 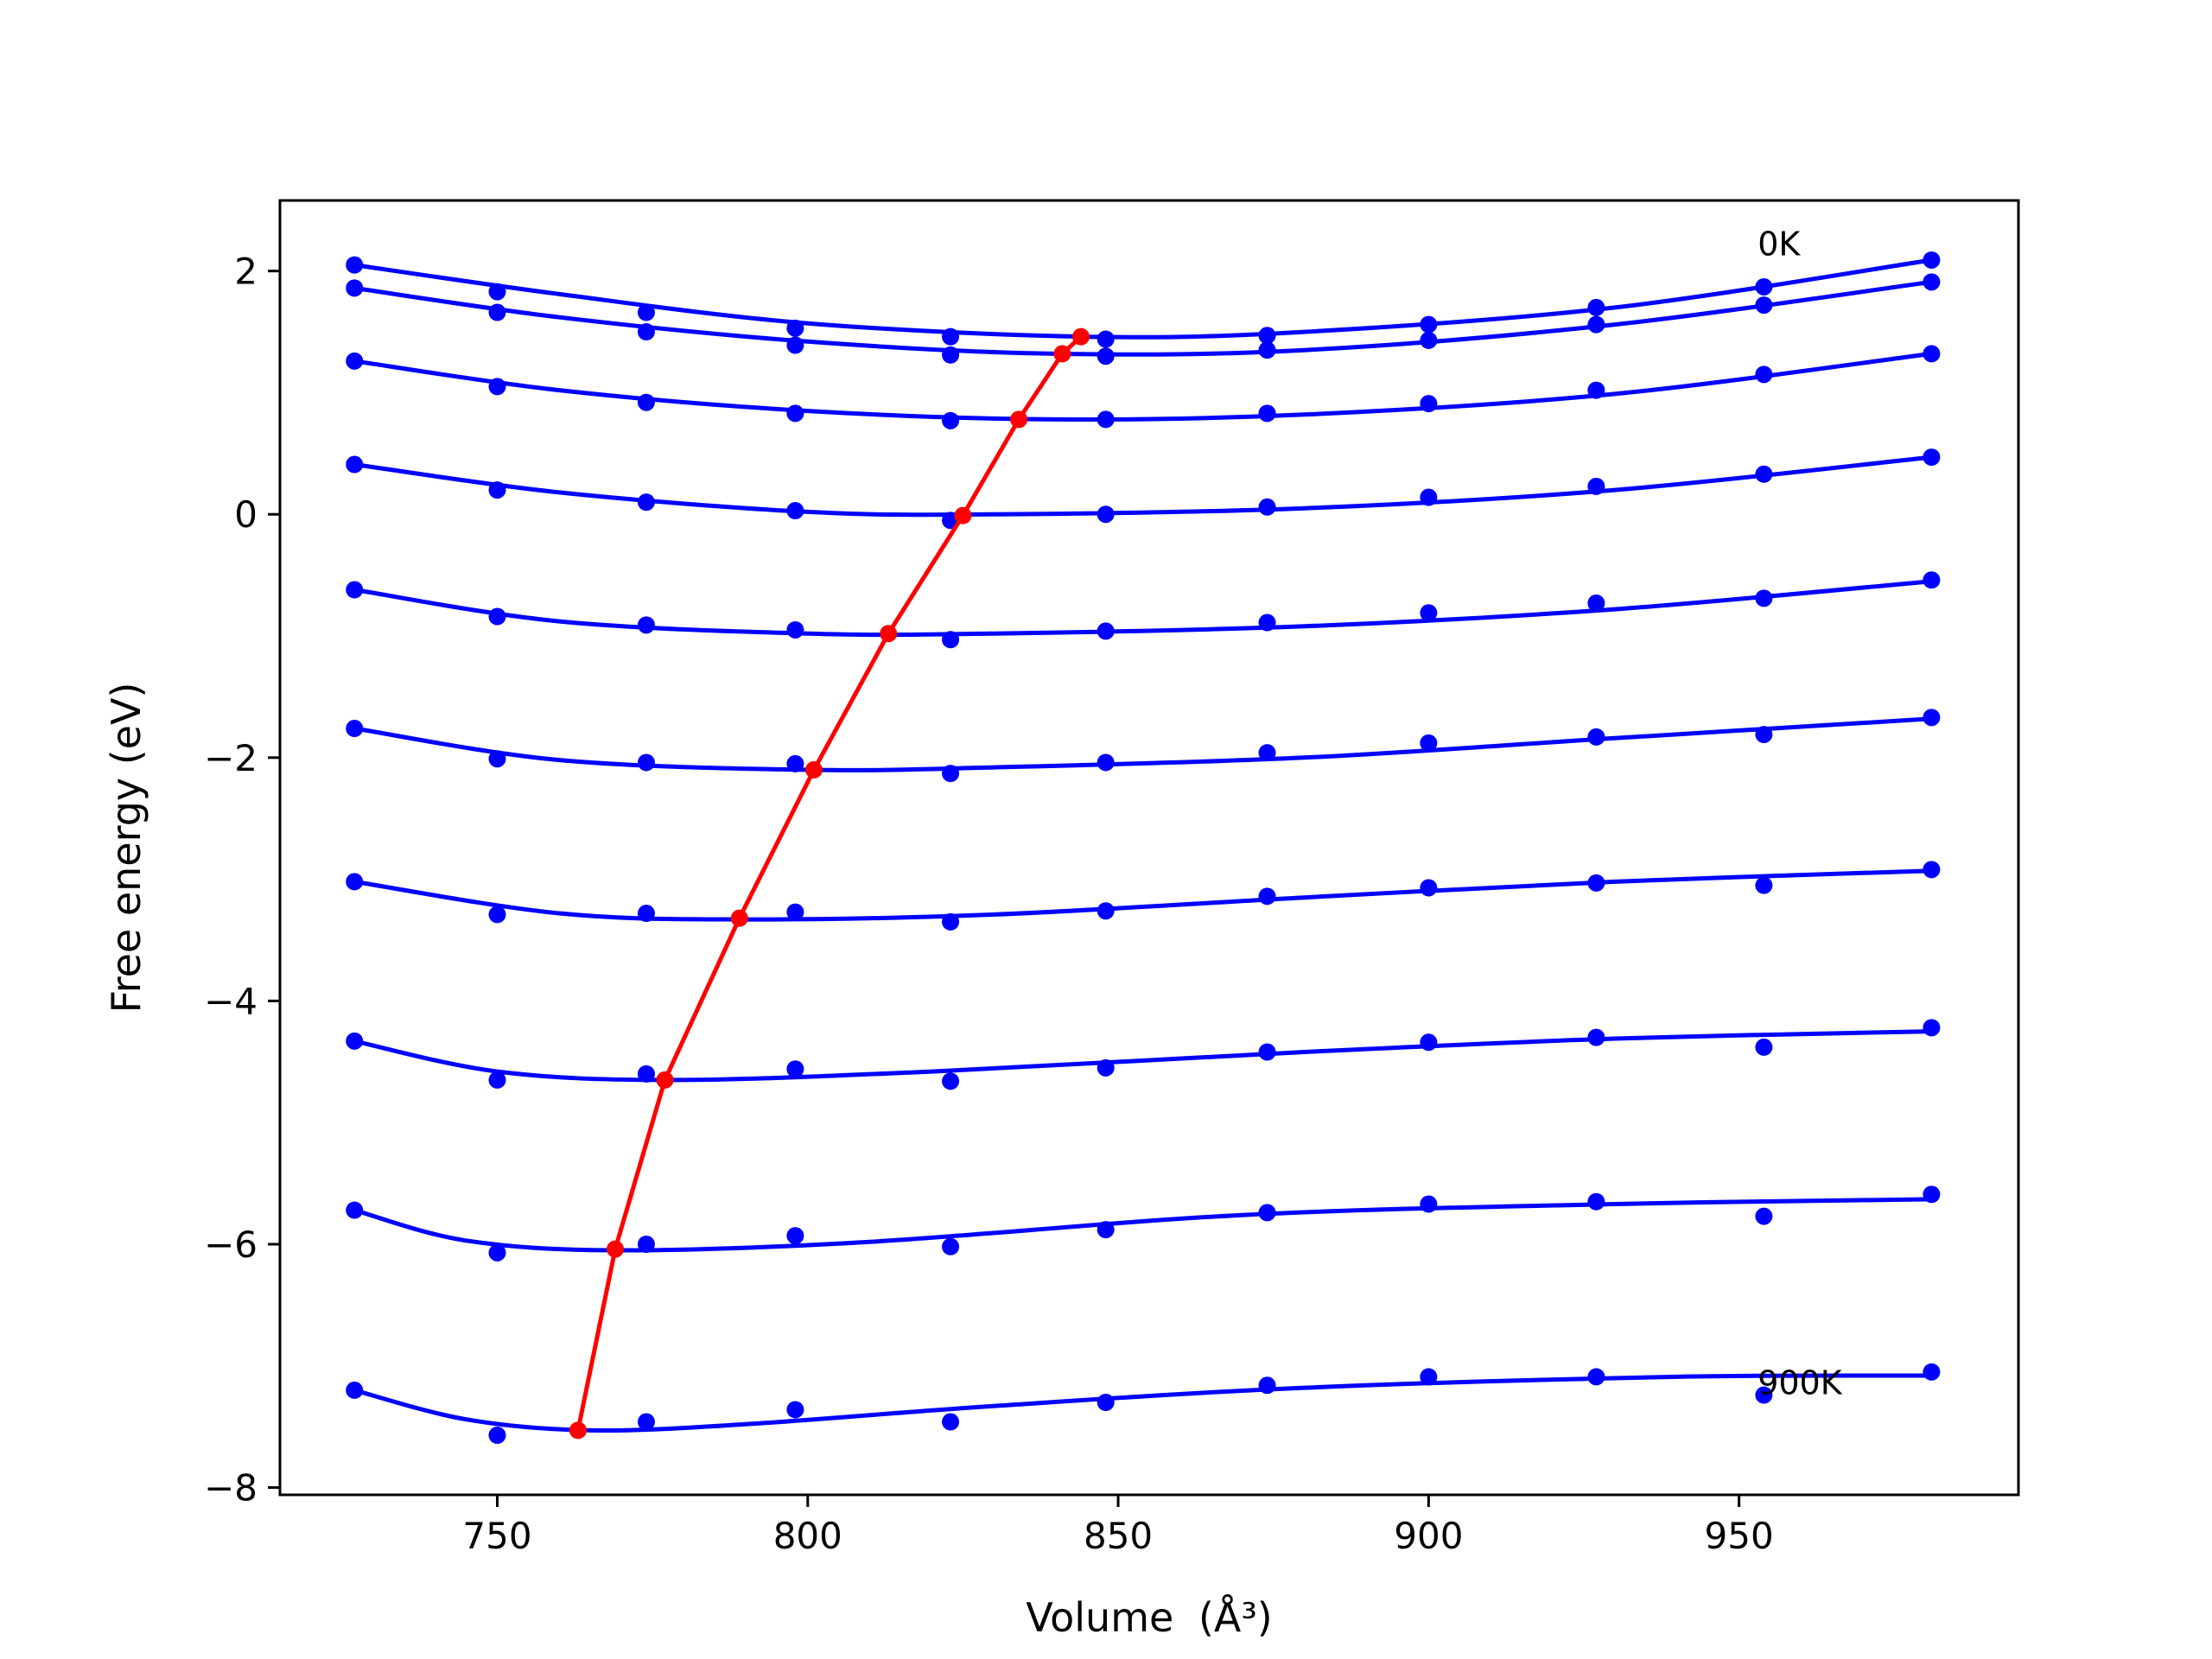 What do you see at coordinates (1739, 1536) in the screenshot?
I see `x-tick-label: 950` at bounding box center [1739, 1536].